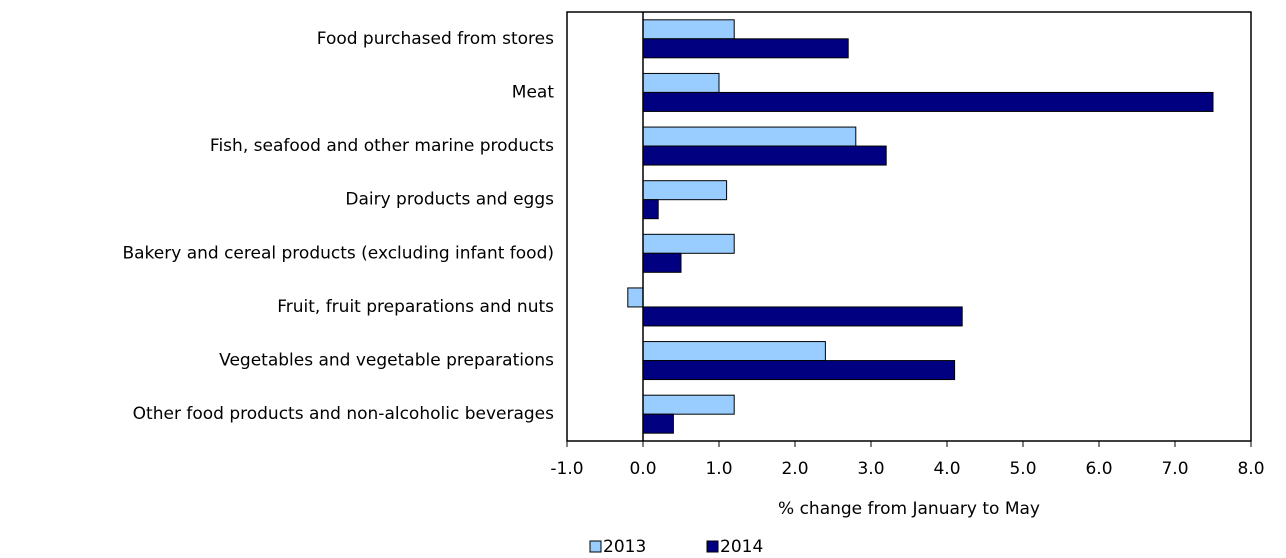 The image size is (1286, 558). What do you see at coordinates (1174, 469) in the screenshot?
I see `x-tick-label: 7.0` at bounding box center [1174, 469].